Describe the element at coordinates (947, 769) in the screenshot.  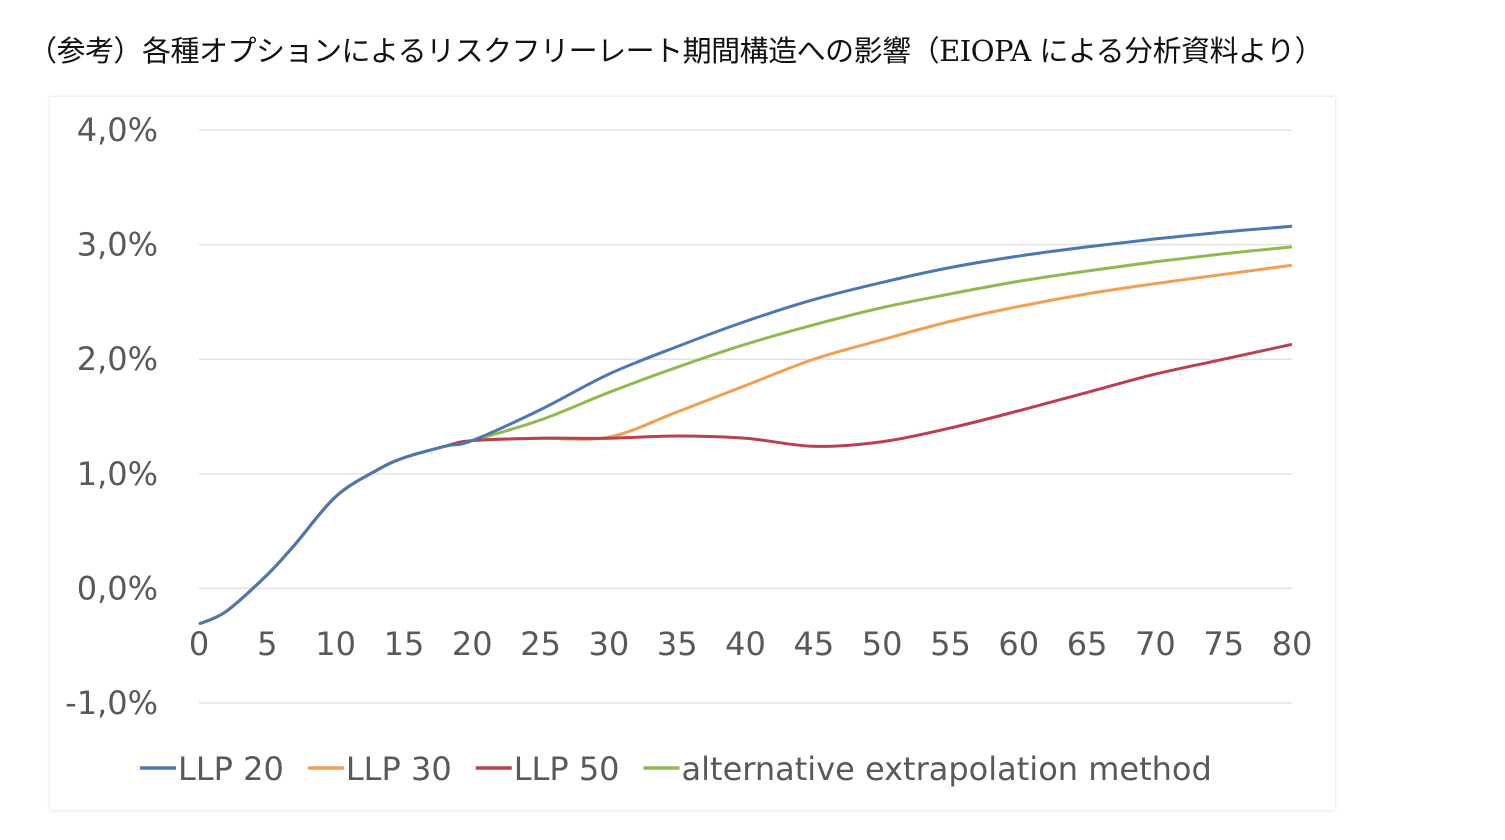
I see `legend-label: alternative extrapolation method` at that location.